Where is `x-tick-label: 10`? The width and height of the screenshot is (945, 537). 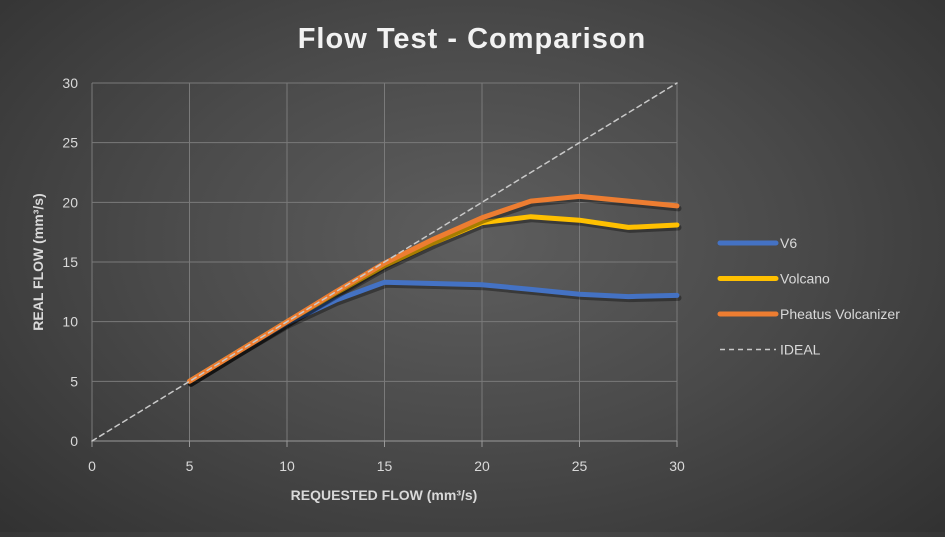
x-tick-label: 10 is located at coordinates (287, 466).